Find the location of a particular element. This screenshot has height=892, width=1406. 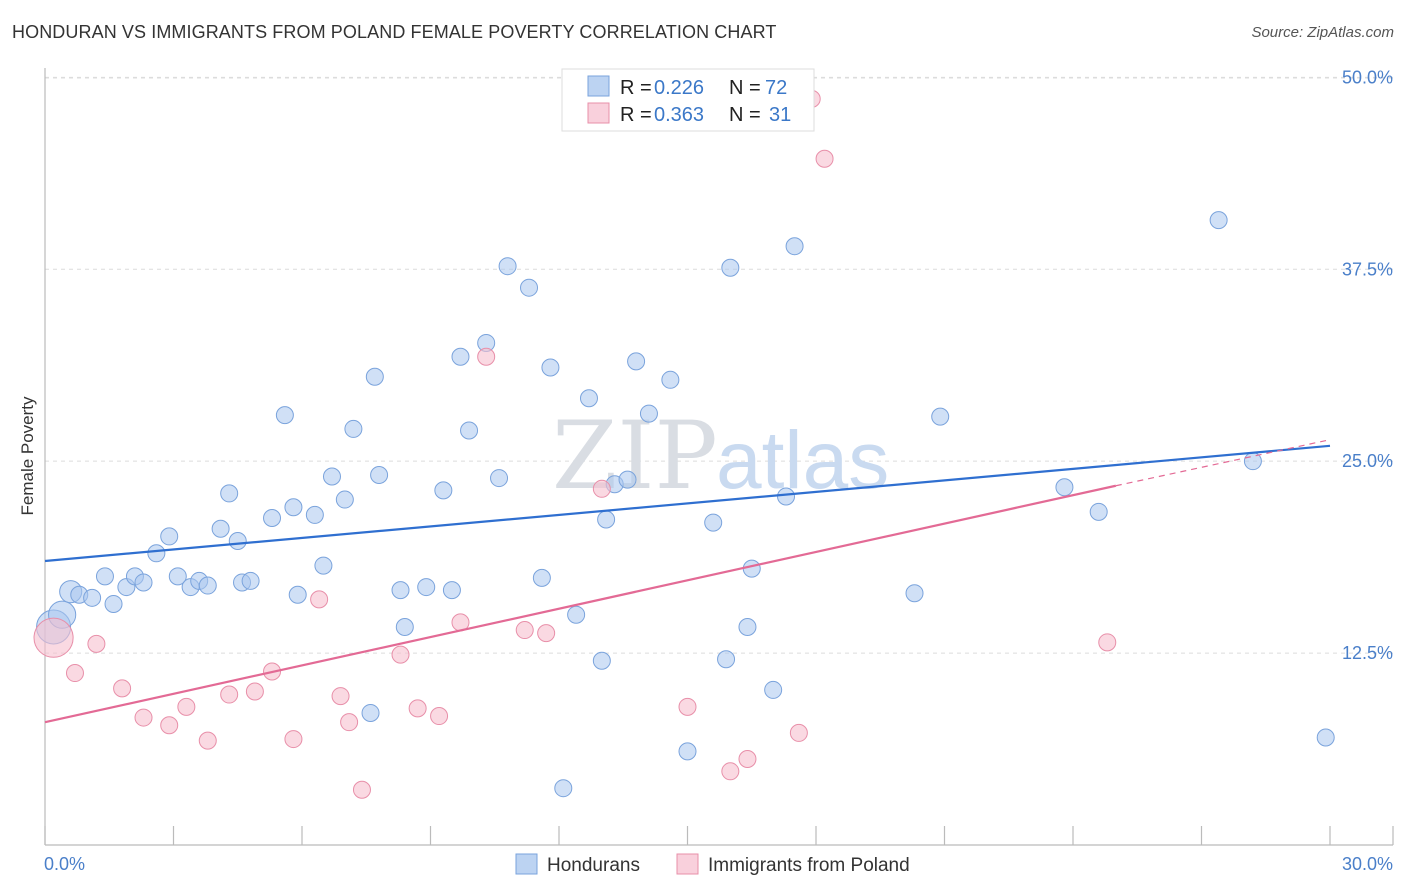

series-label-poland: Immigrants from Poland is located at coordinates (809, 865).